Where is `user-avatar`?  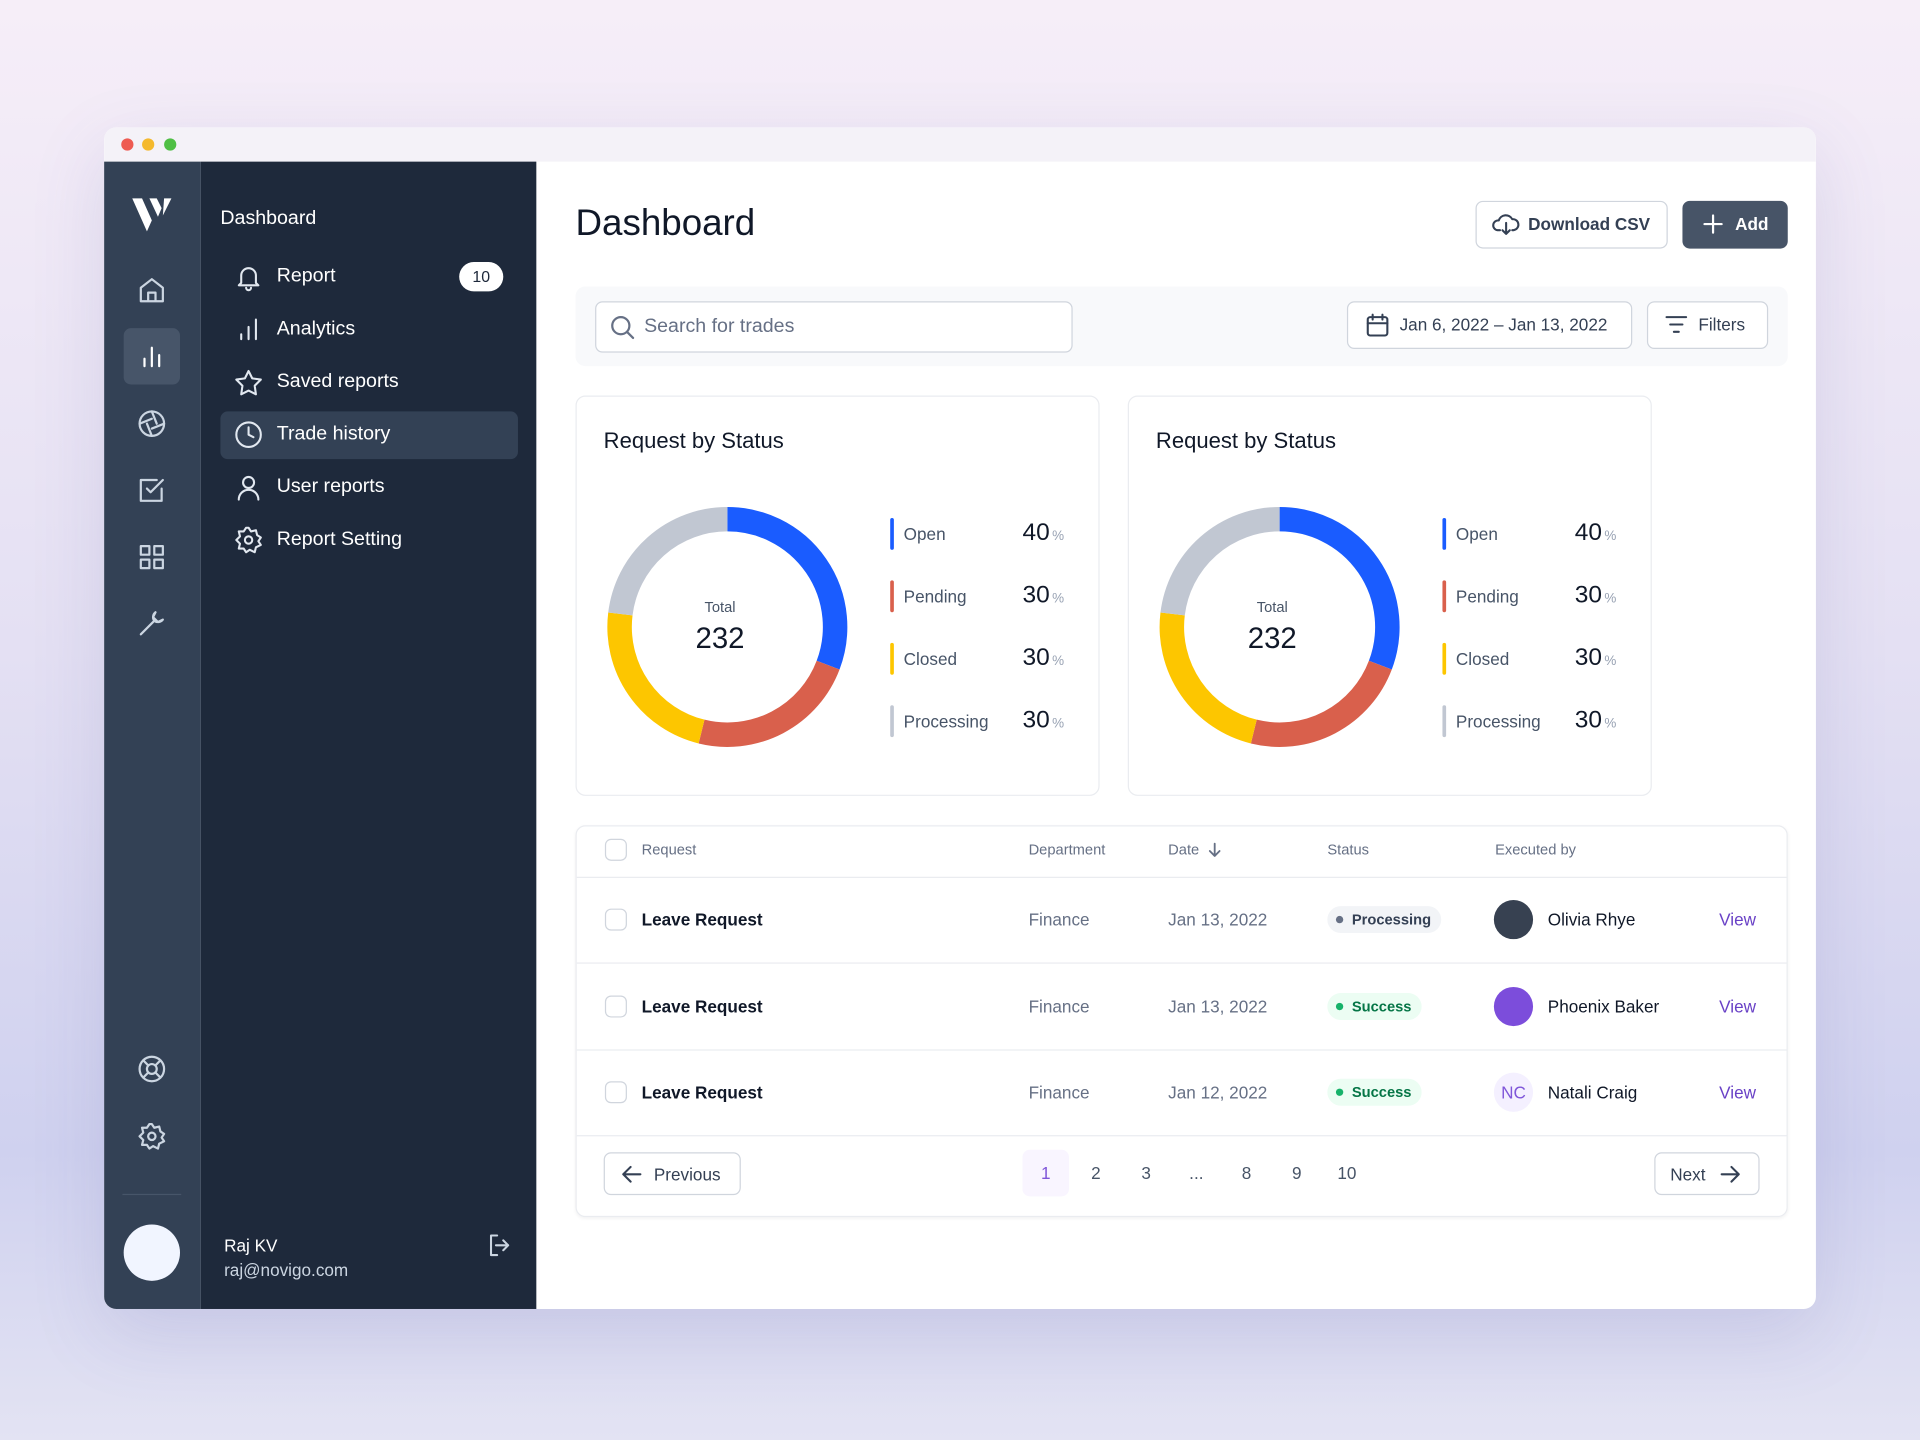
user-avatar is located at coordinates (151, 1252).